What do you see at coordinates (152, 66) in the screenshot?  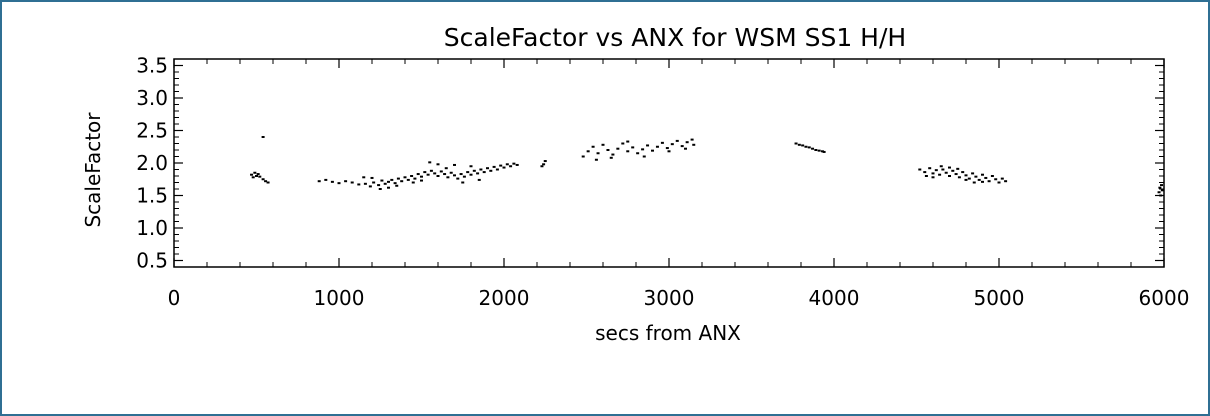 I see `y-tick-label: 3.5` at bounding box center [152, 66].